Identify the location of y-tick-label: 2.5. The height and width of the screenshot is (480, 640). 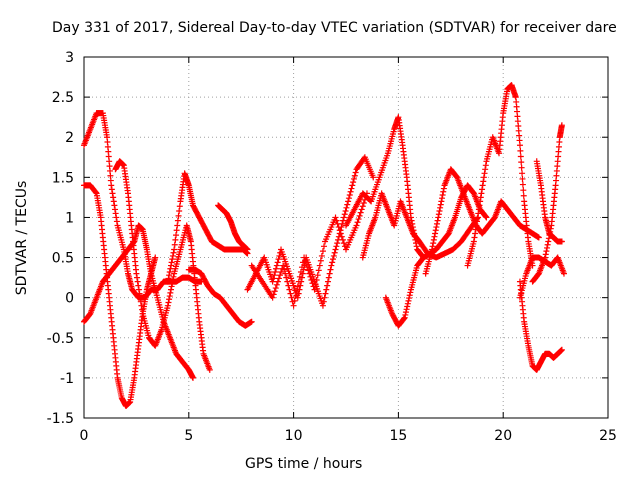
(63, 98).